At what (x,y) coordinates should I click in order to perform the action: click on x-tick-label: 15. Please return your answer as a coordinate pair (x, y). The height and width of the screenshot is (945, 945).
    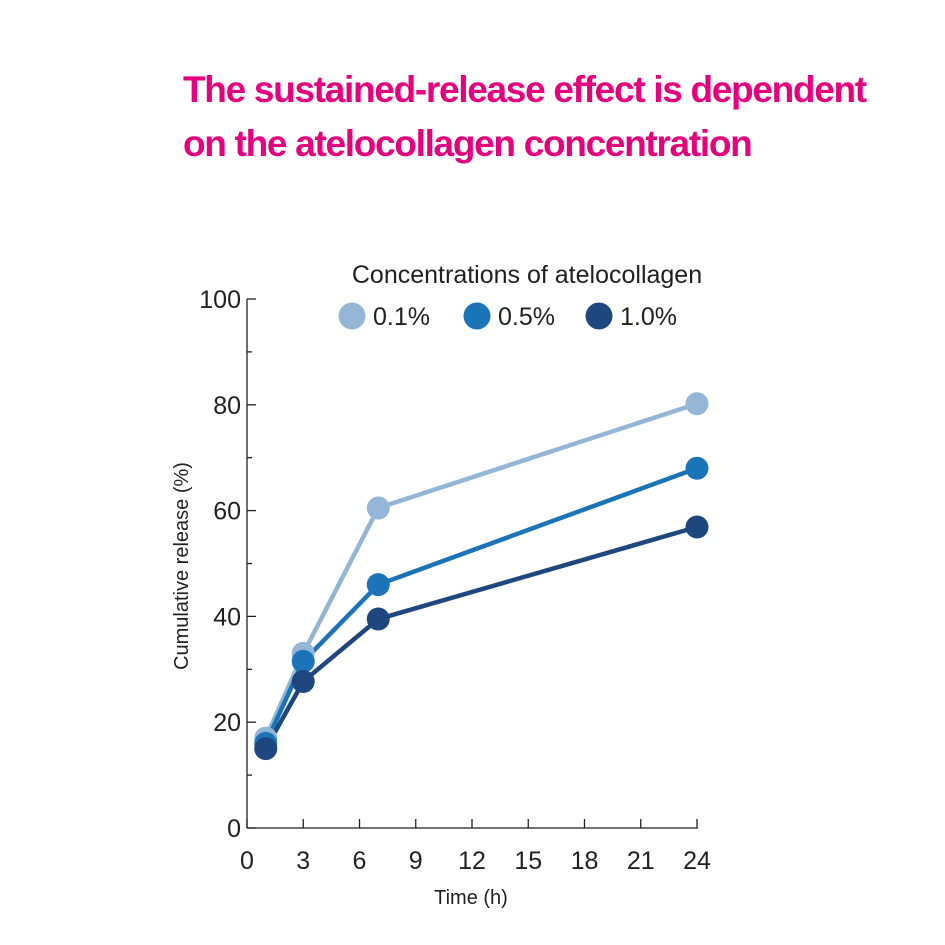
    Looking at the image, I should click on (528, 861).